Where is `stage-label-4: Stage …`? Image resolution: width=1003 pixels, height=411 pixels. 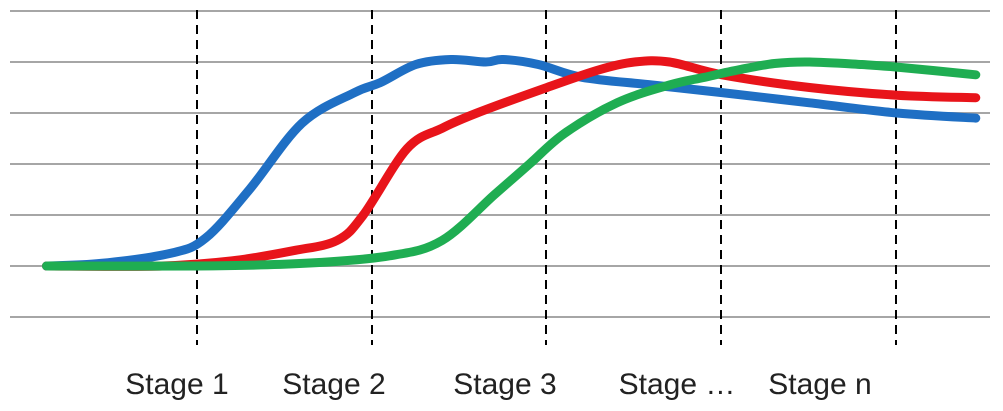 stage-label-4: Stage … is located at coordinates (677, 384).